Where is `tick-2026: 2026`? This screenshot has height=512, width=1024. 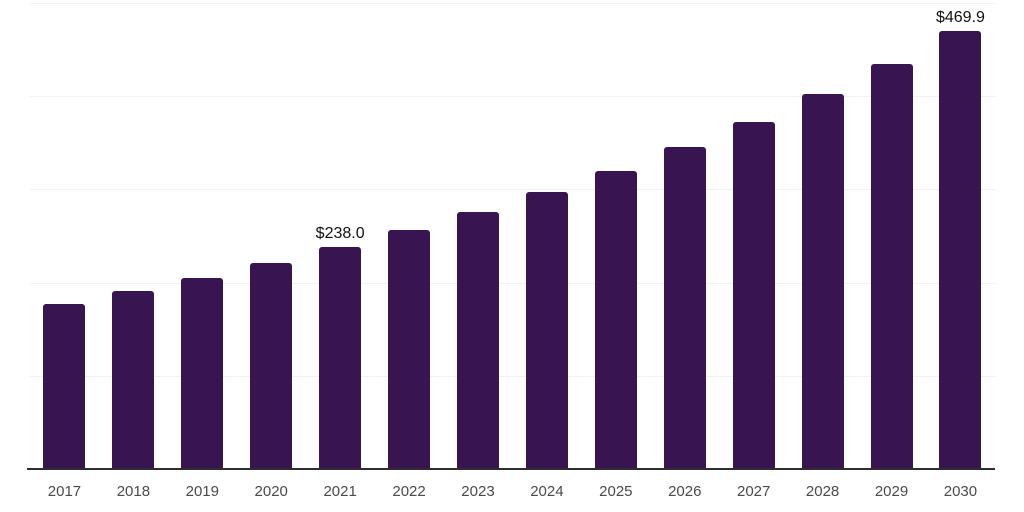
tick-2026: 2026 is located at coordinates (685, 491).